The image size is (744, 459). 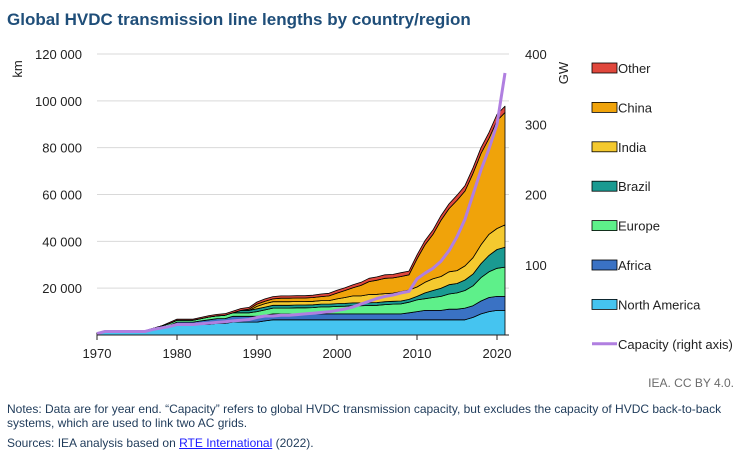 What do you see at coordinates (536, 195) in the screenshot?
I see `y2-tick-label: 200` at bounding box center [536, 195].